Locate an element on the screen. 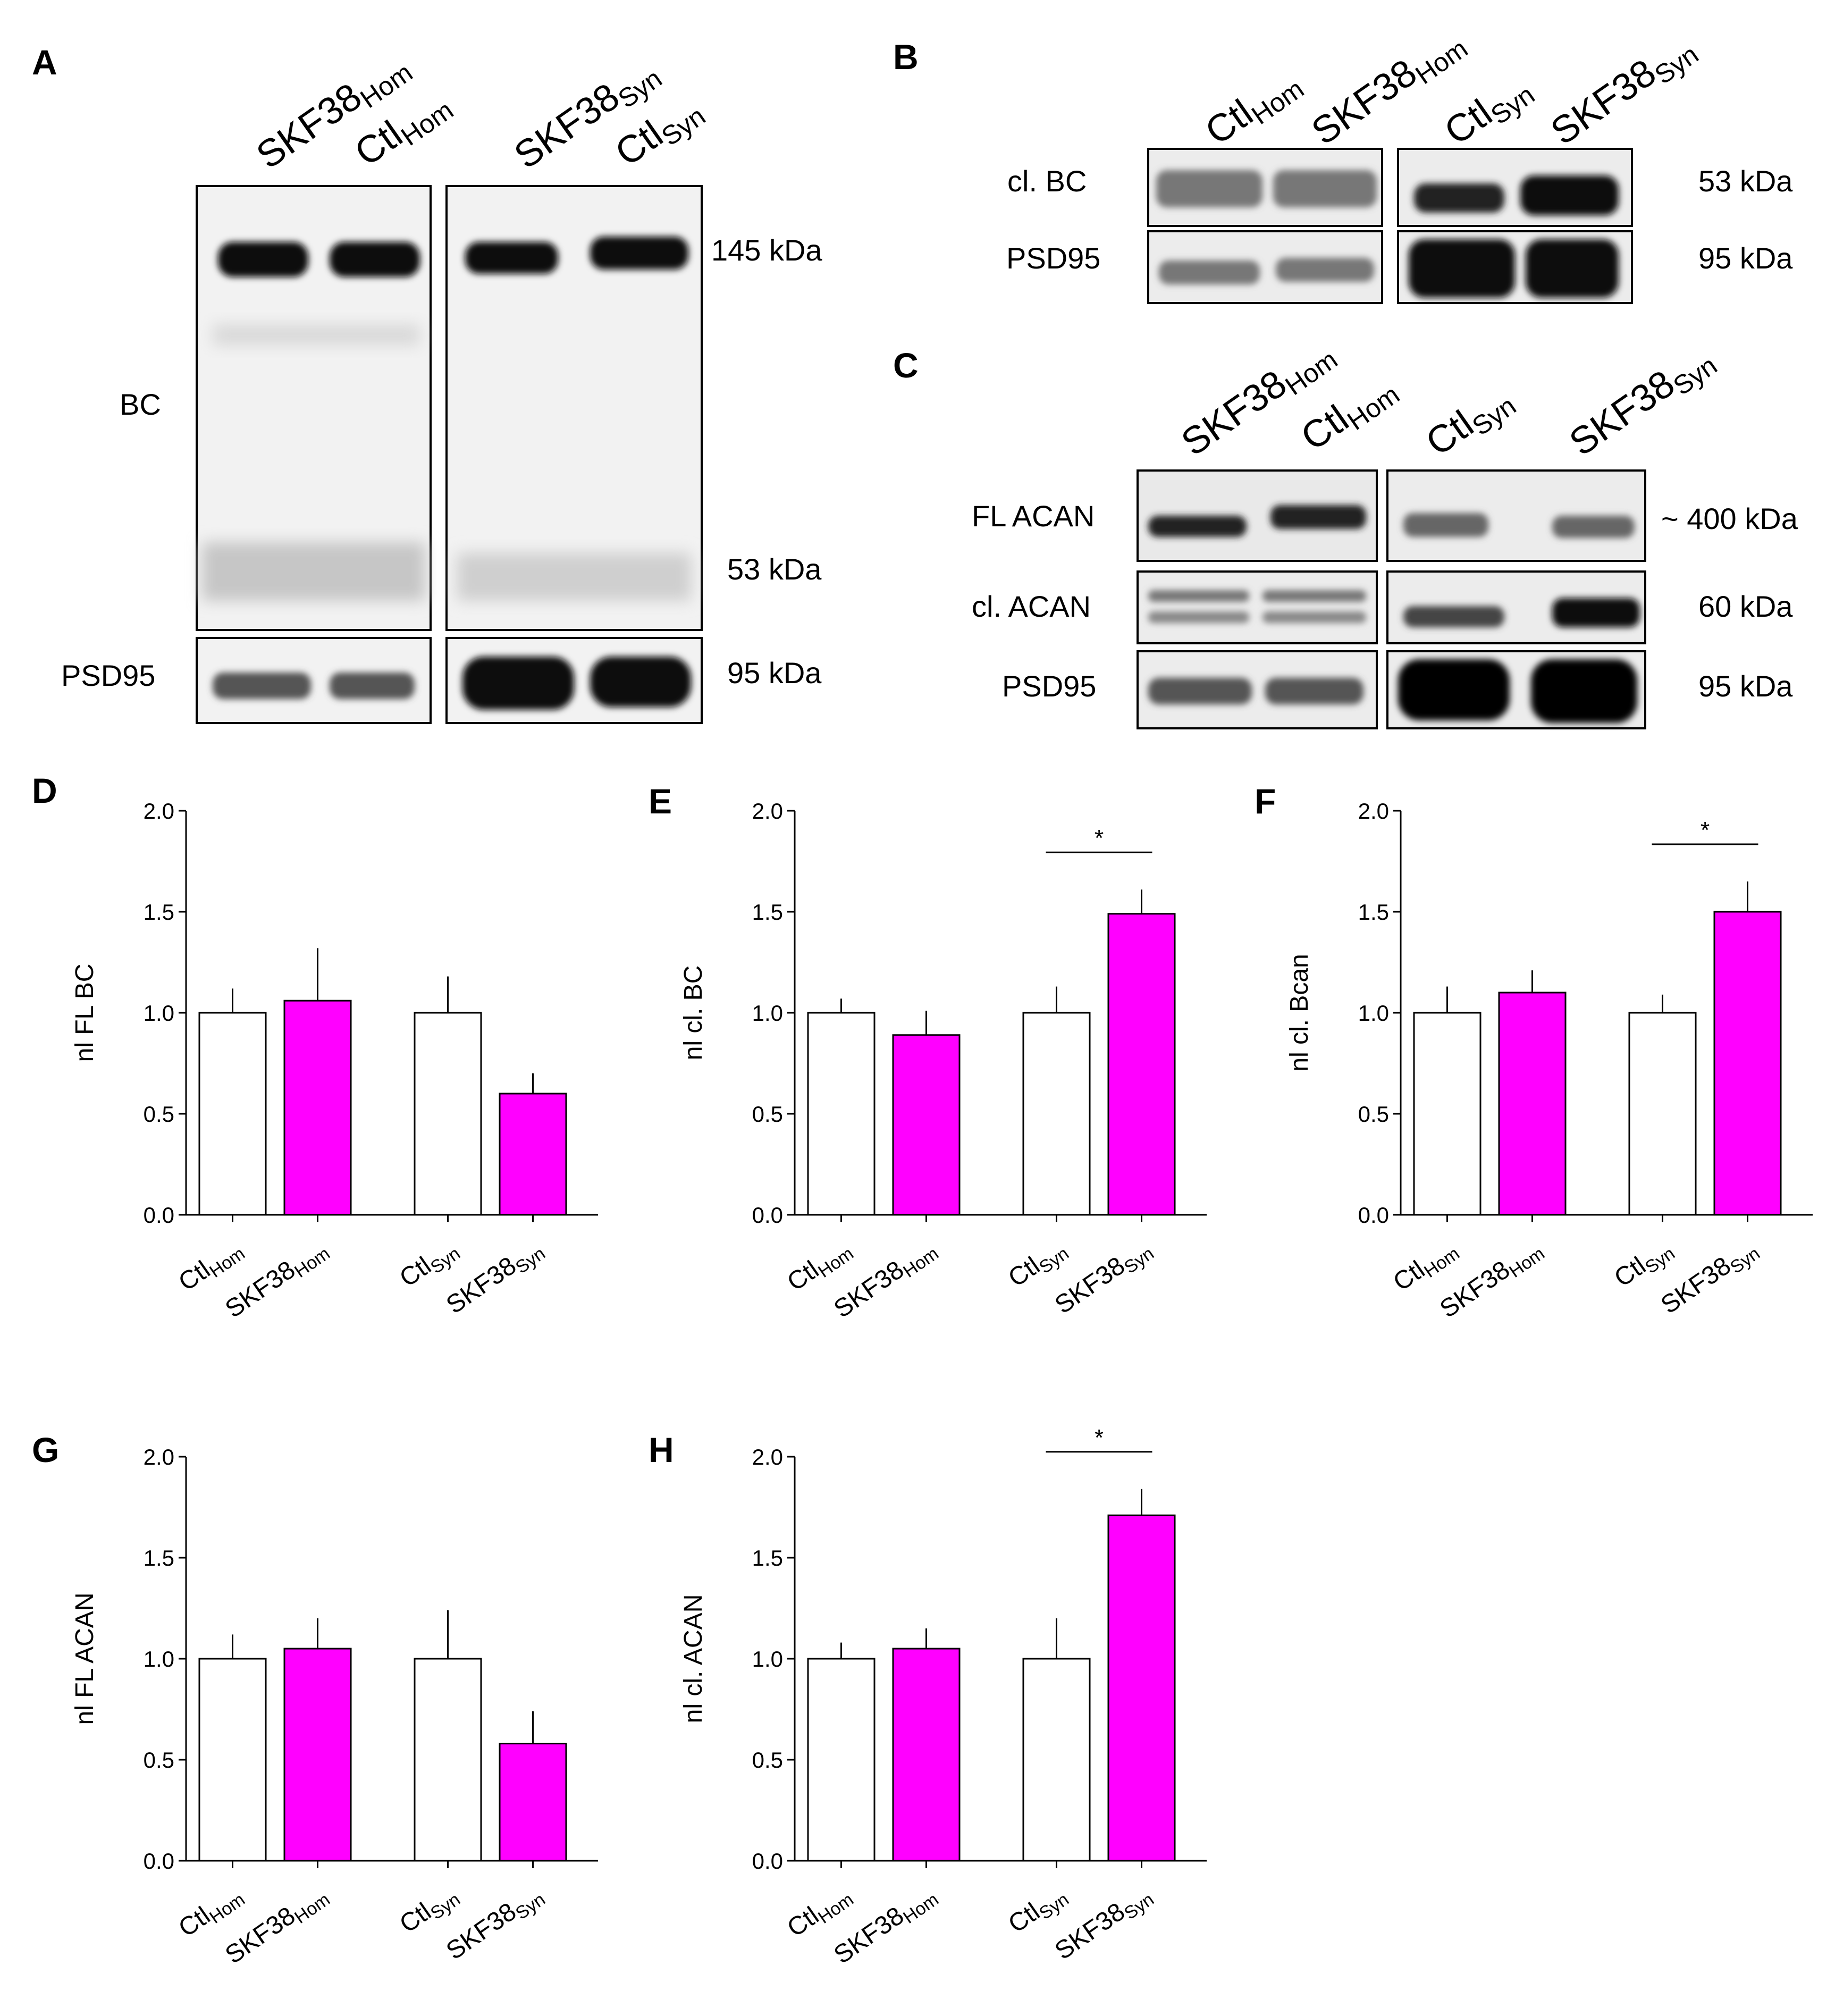 The width and height of the screenshot is (1835, 2016). blot-a-bc-right is located at coordinates (574, 408).